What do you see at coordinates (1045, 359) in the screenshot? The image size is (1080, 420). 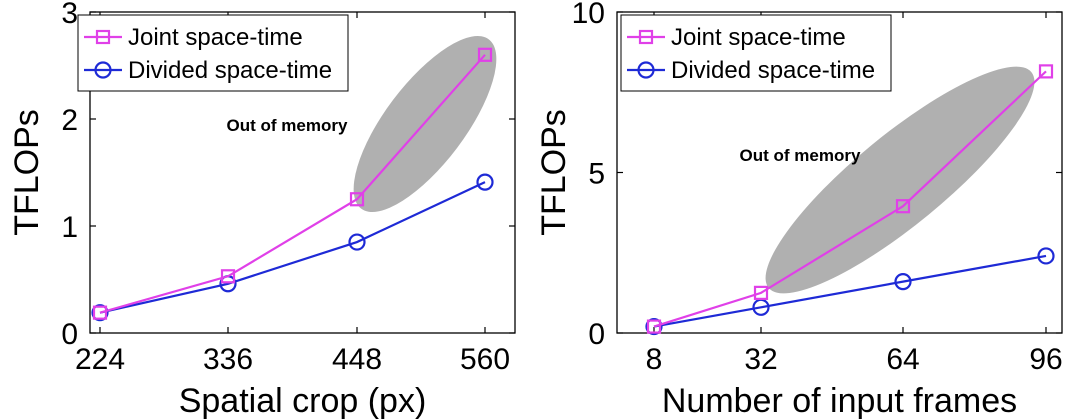 I see `x-tick-label: 96` at bounding box center [1045, 359].